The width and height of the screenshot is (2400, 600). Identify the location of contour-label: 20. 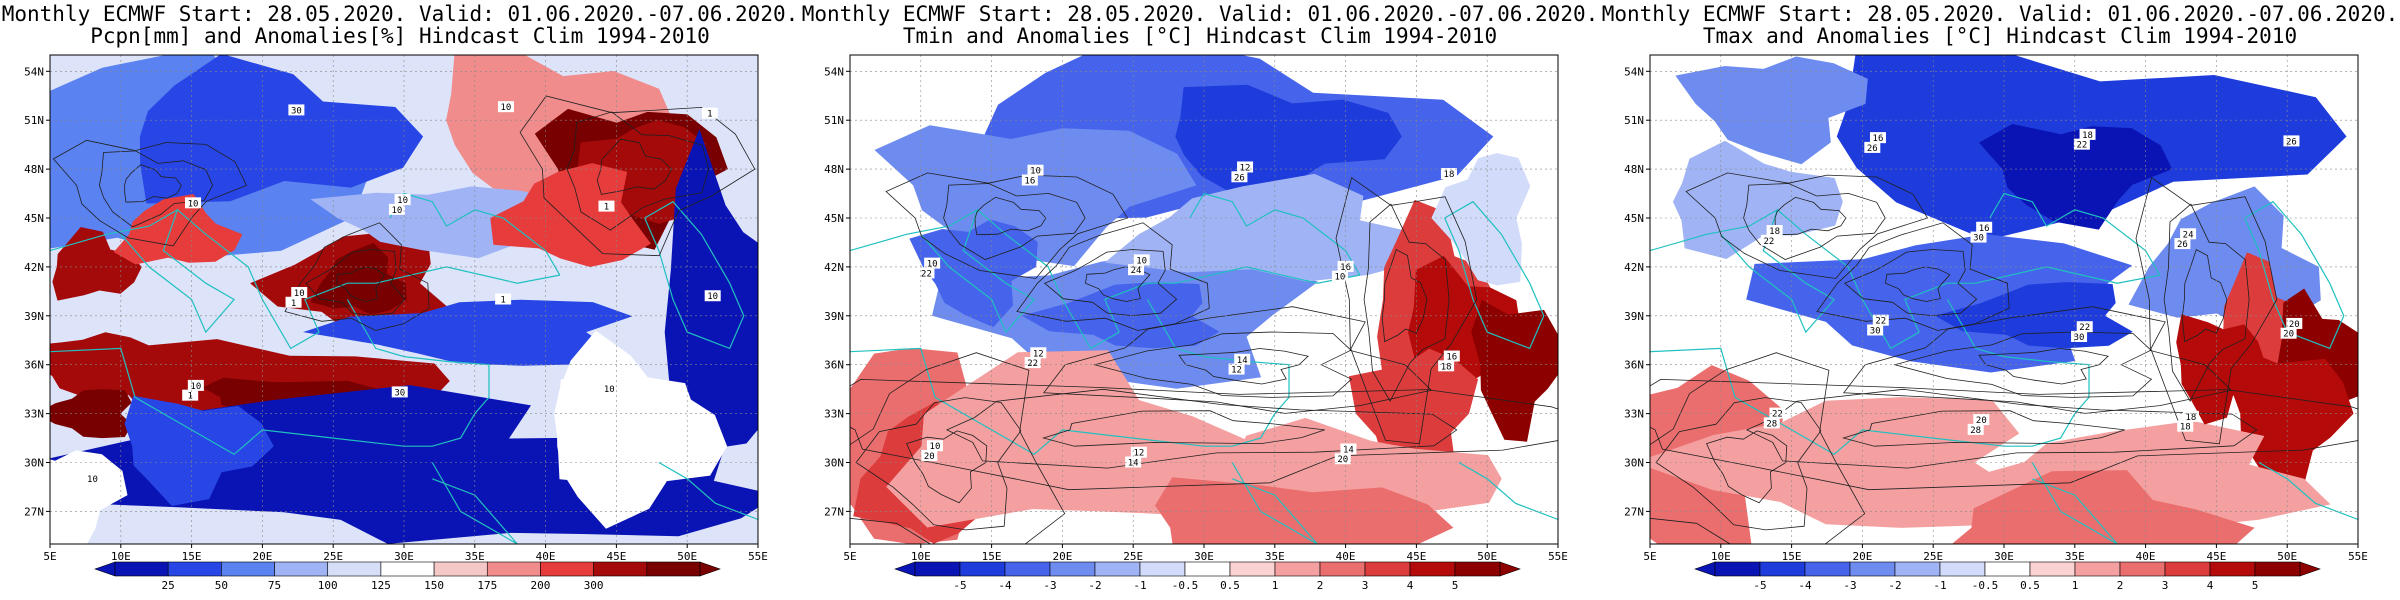
(2288, 335).